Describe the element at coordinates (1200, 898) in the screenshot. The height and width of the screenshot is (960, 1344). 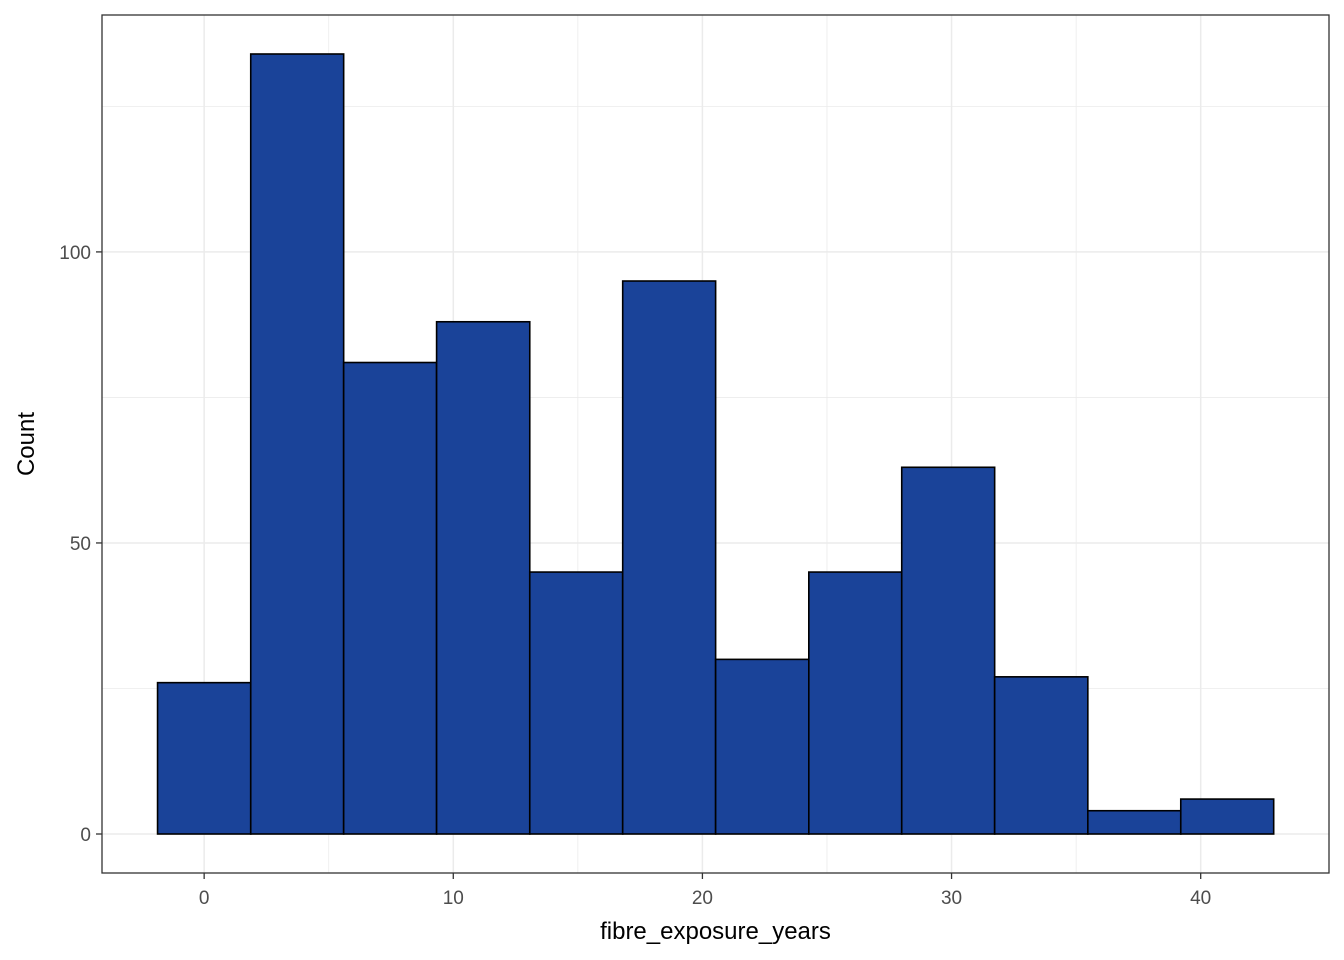
I see `x-tick-label: 40` at that location.